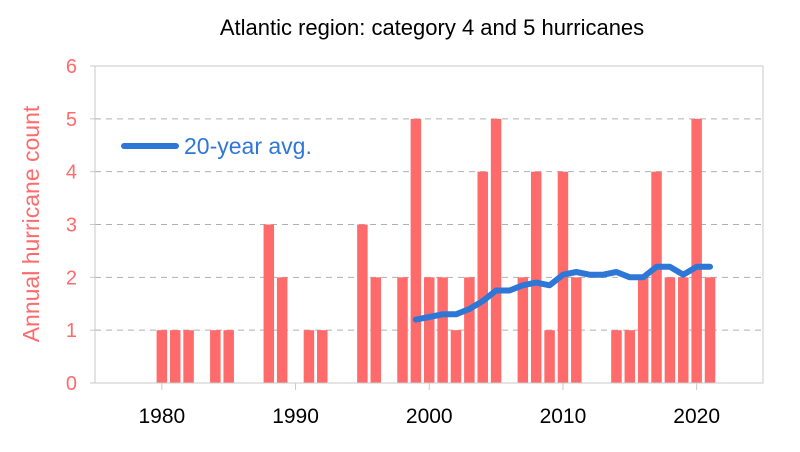 The height and width of the screenshot is (452, 800). I want to click on x-tick-label: 1980, so click(161, 416).